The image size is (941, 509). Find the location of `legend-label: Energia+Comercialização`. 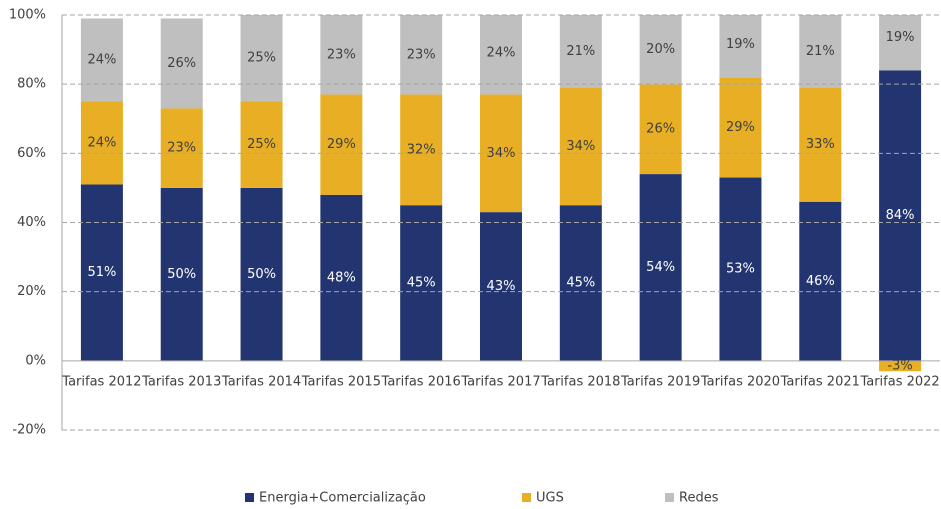

legend-label: Energia+Comercialização is located at coordinates (342, 498).